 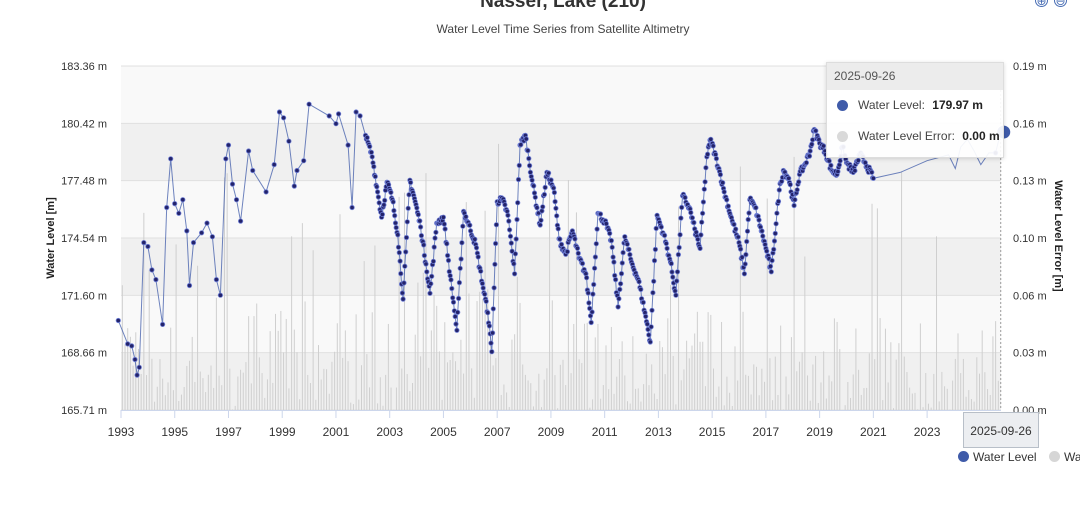 I want to click on tooltip-row-water-level: Water Level: 179.97 m, so click(x=915, y=105).